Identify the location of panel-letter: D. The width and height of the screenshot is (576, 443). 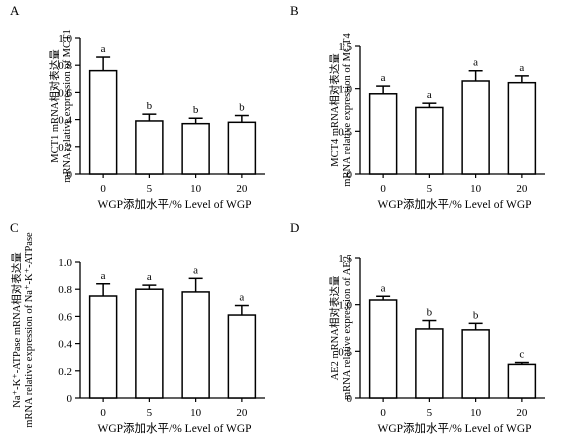
(294, 227).